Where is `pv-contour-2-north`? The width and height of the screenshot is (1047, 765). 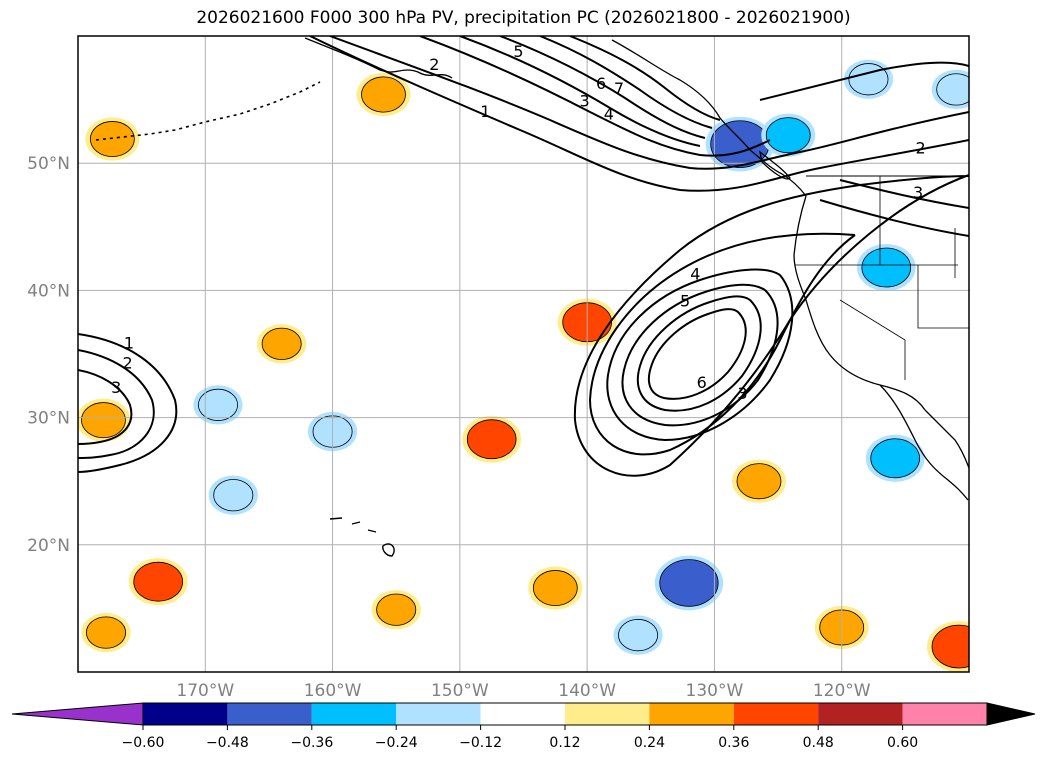 pv-contour-2-north is located at coordinates (649, 103).